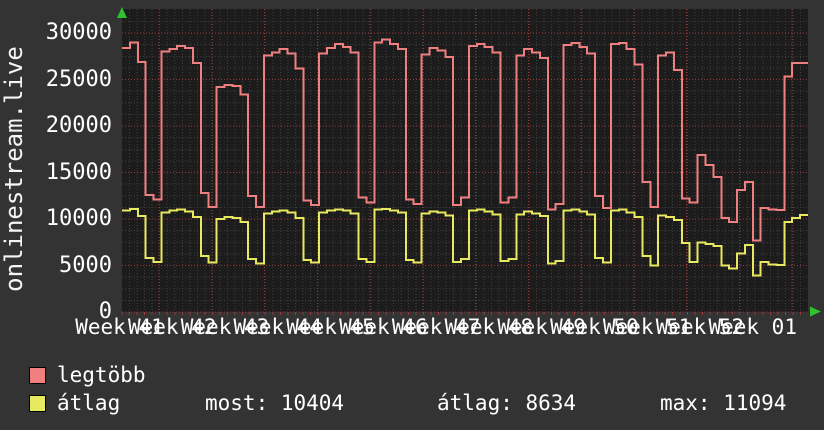 The height and width of the screenshot is (430, 824). What do you see at coordinates (700, 327) in the screenshot?
I see `x-axis-tick-label: Week 52` at bounding box center [700, 327].